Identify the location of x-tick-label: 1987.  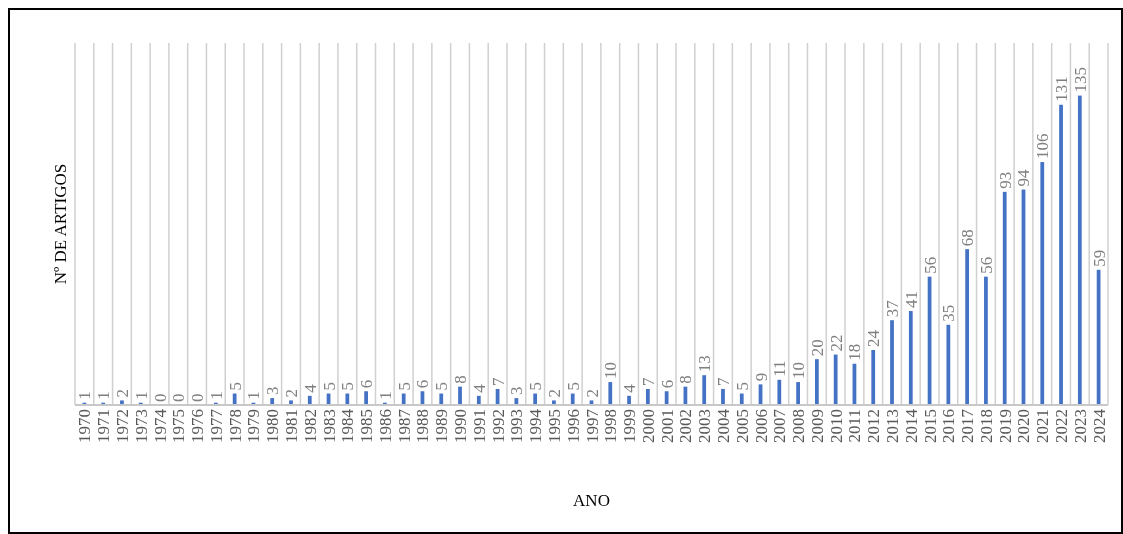
(404, 425).